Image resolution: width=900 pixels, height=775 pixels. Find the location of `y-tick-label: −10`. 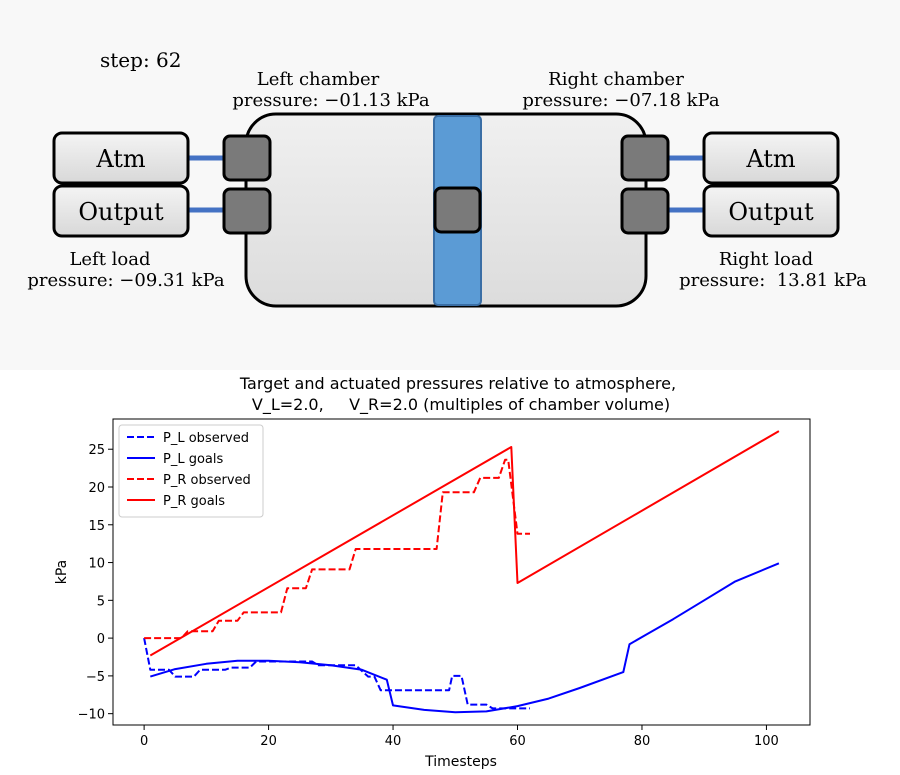

y-tick-label: −10 is located at coordinates (91, 715).